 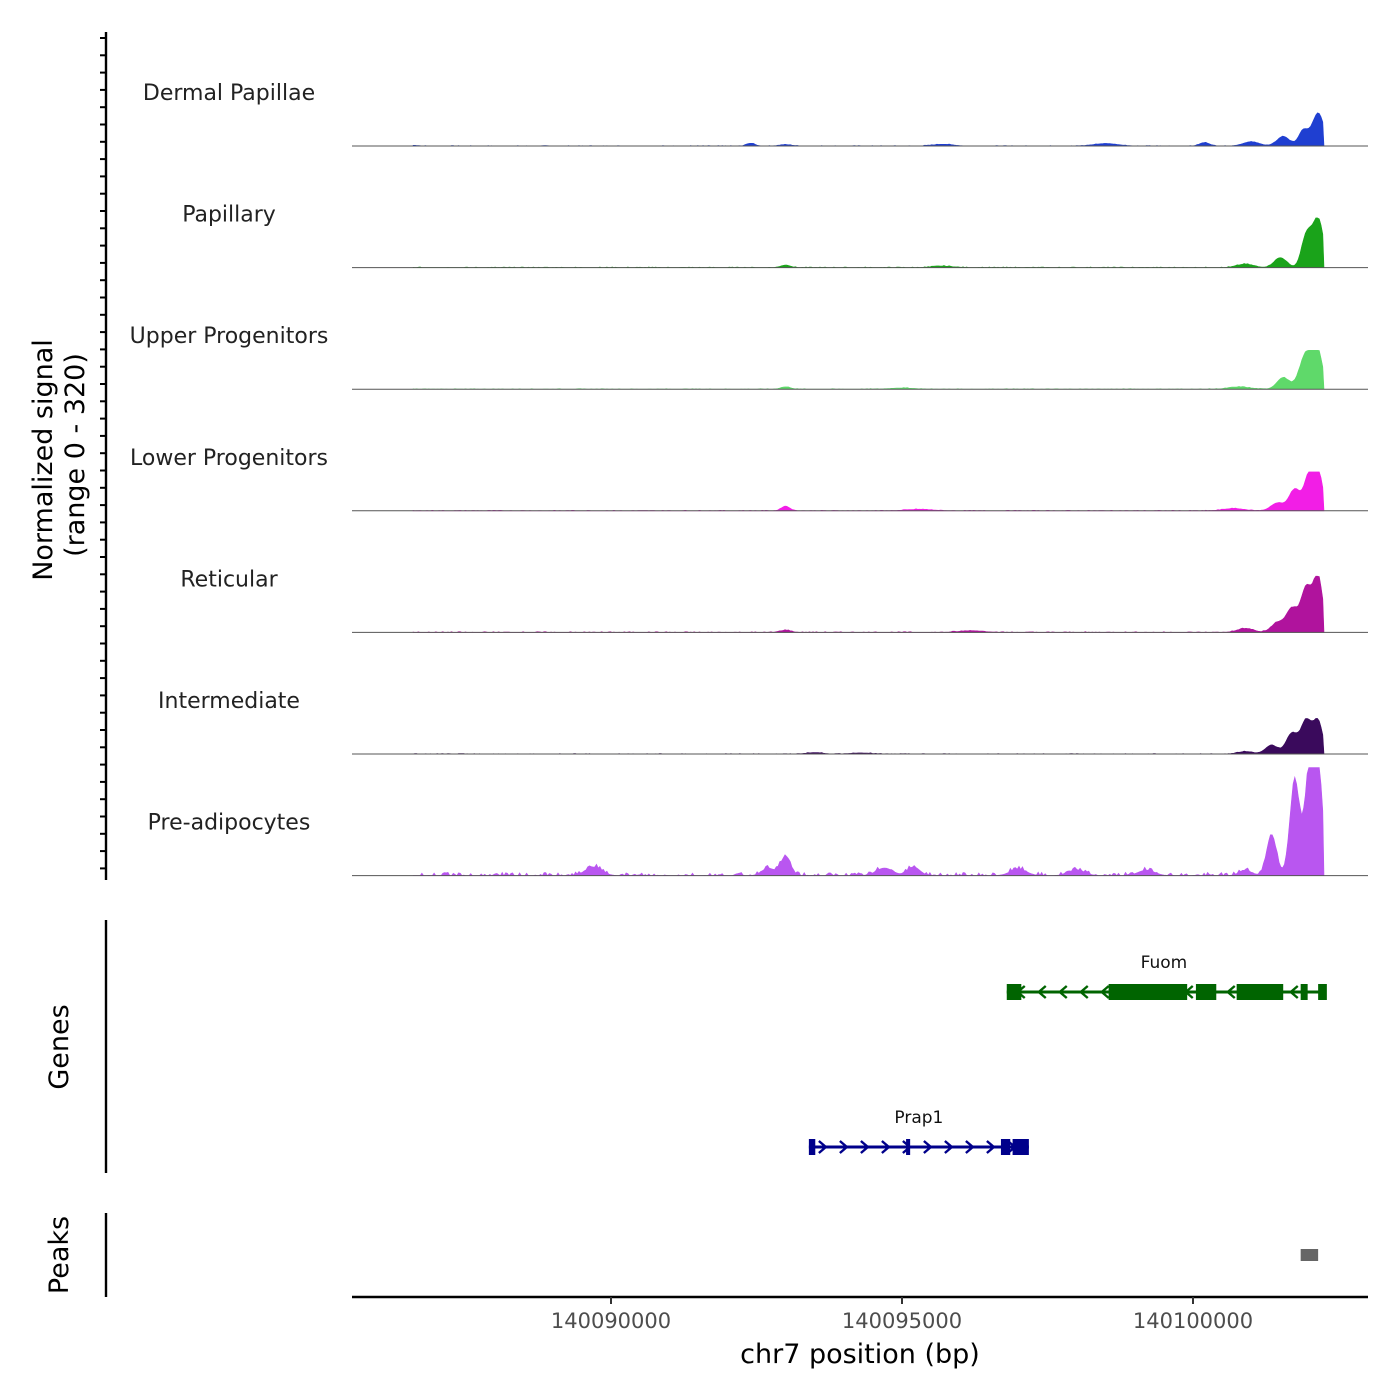 I want to click on gene-label: Prap1, so click(x=918, y=1118).